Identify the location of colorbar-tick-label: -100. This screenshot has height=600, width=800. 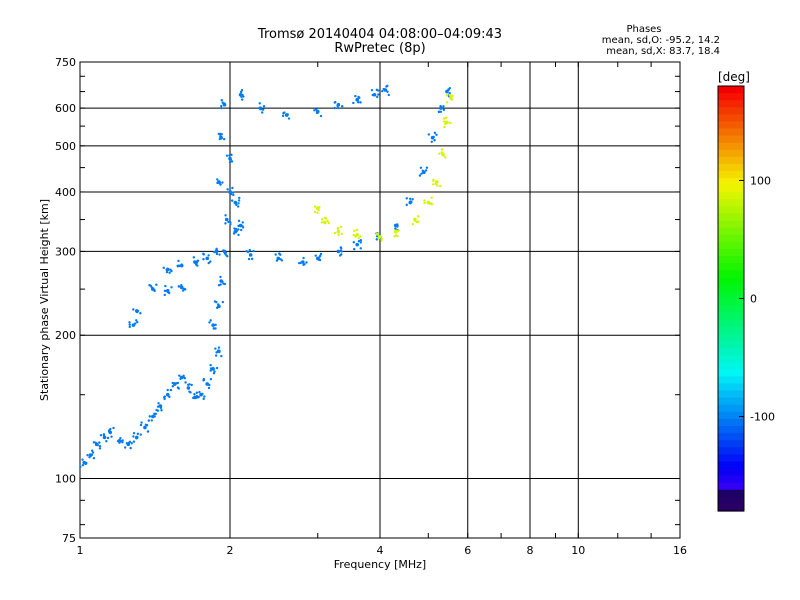
(762, 417).